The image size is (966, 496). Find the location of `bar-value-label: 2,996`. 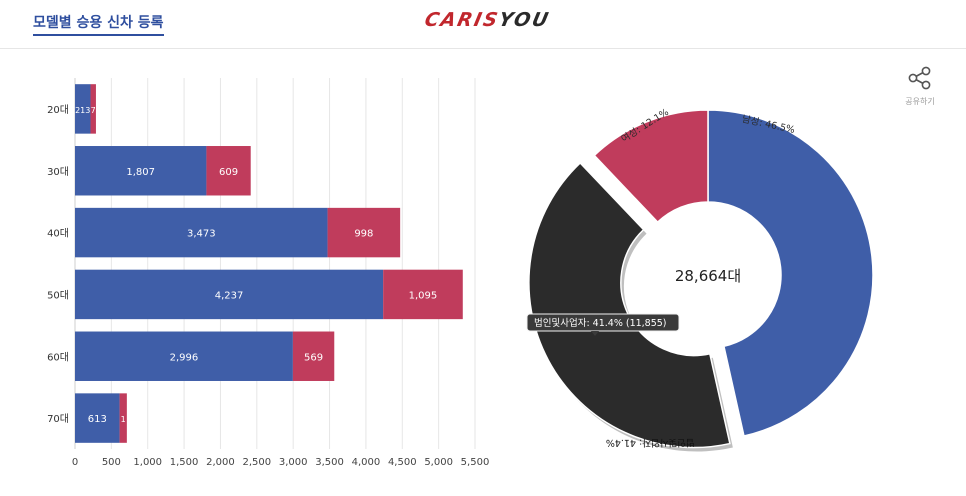

bar-value-label: 2,996 is located at coordinates (184, 357).